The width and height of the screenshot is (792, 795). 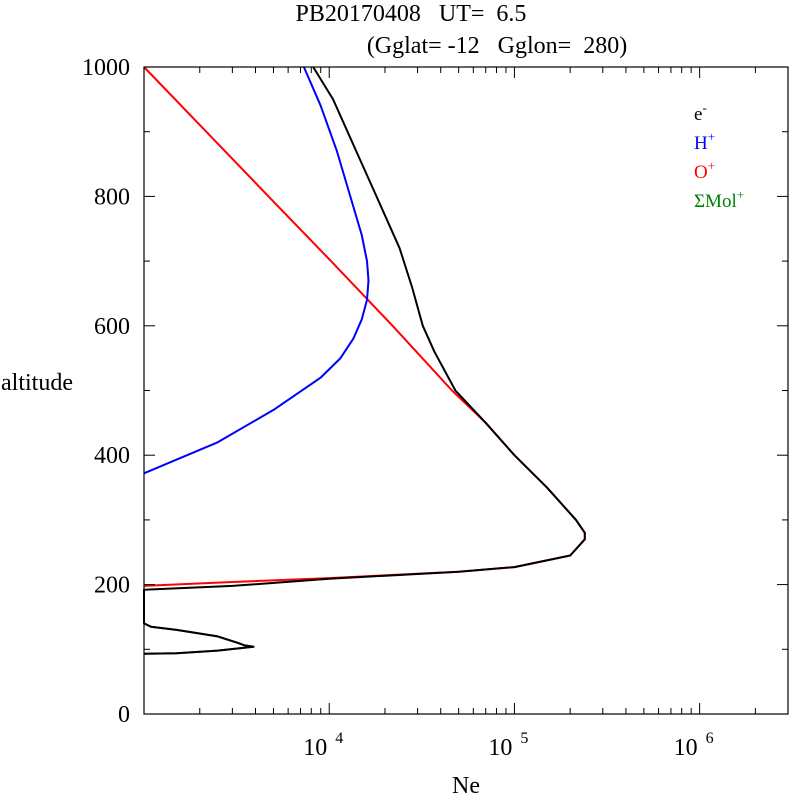 I want to click on legend-entry: O+, so click(x=704, y=170).